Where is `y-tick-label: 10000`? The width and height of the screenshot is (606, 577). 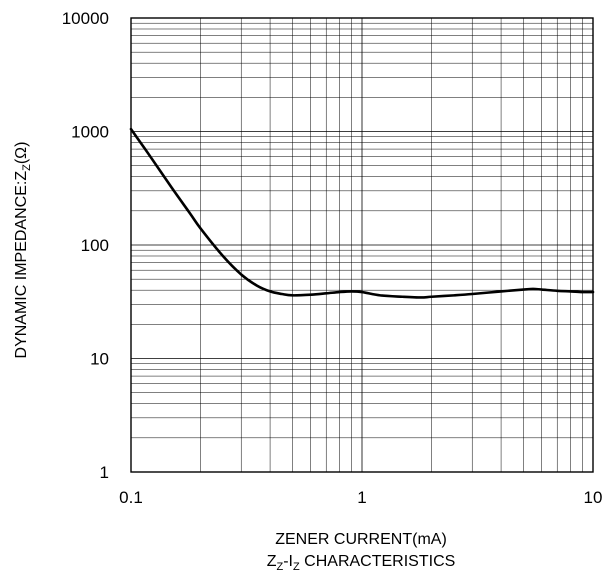 y-tick-label: 10000 is located at coordinates (85, 18).